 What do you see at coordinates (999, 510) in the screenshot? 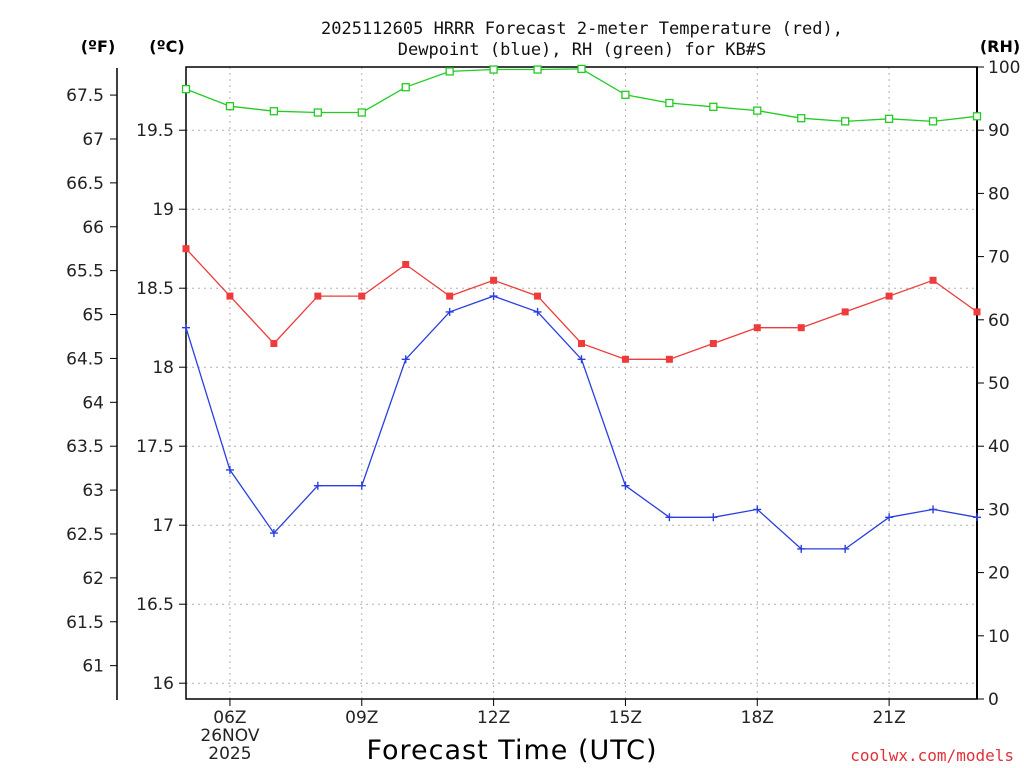
I see `rh-tick-label: 30` at bounding box center [999, 510].